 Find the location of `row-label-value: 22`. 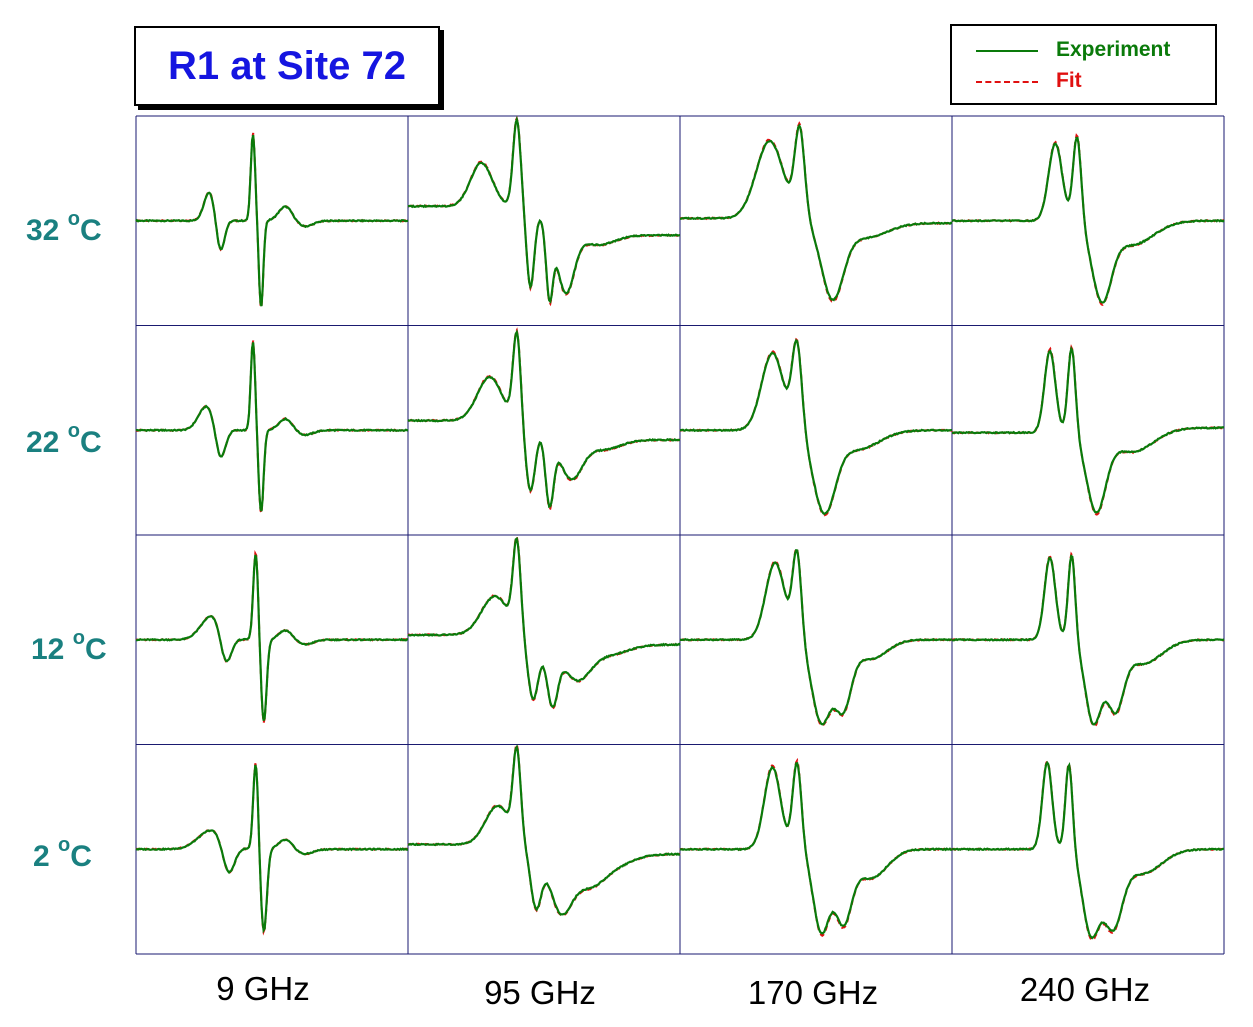

row-label-value: 22 is located at coordinates (43, 442).